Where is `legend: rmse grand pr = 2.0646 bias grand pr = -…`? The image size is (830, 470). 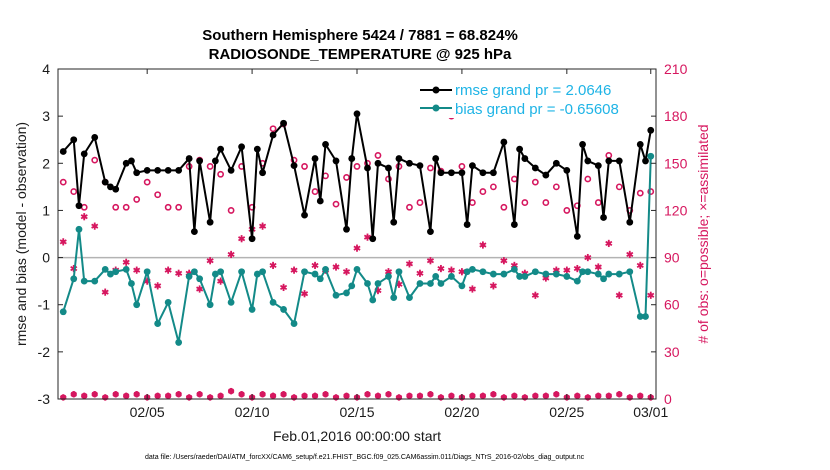
legend: rmse grand pr = 2.0646 bias grand pr = -… is located at coordinates (532, 98).